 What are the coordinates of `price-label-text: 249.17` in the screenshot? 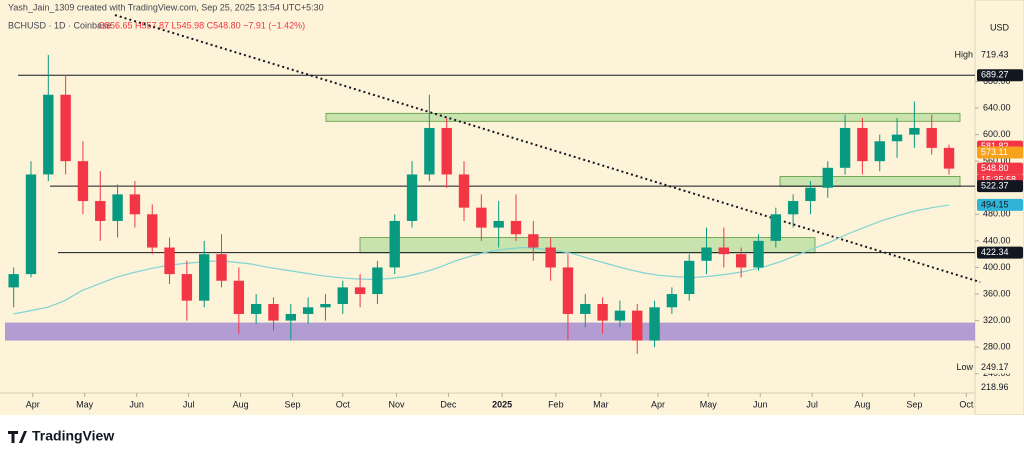 It's located at (995, 367).